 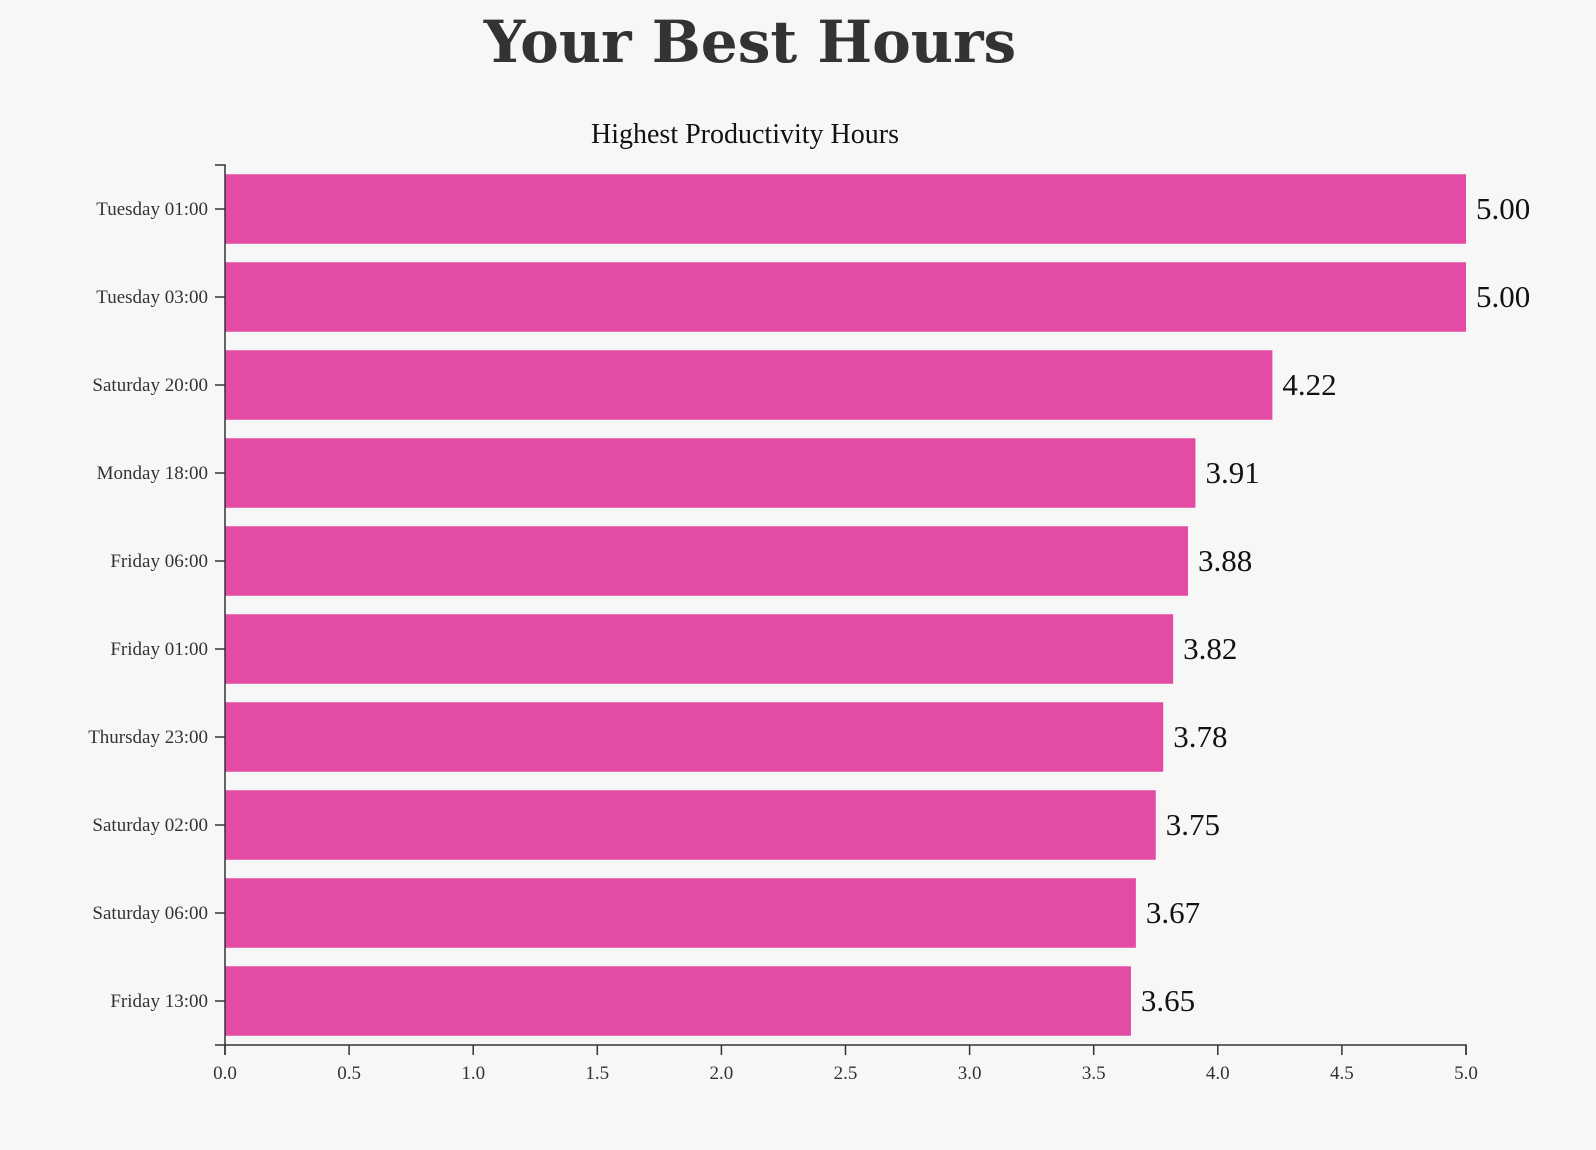 I want to click on x-axis: 0.0 0.5 1.0 1.5 2.0 2.5 3.0 3.5 4.0 4.5 5.0, so click(x=845, y=1064).